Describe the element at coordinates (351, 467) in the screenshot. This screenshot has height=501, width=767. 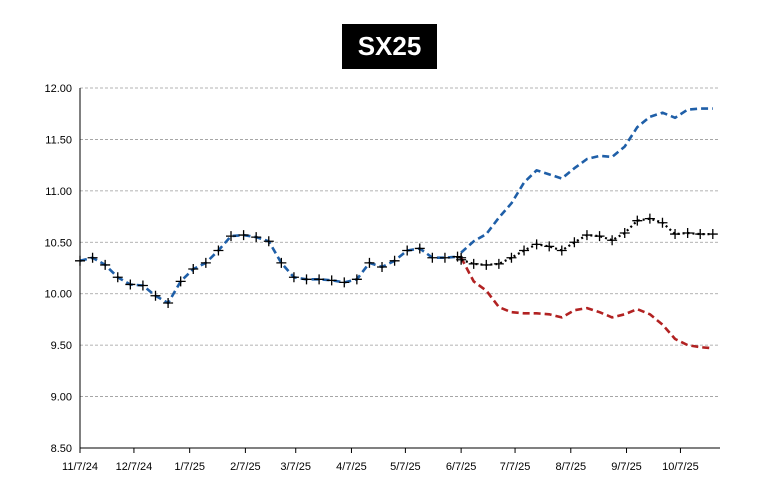
I see `x-tick-label: 4/7/25` at that location.